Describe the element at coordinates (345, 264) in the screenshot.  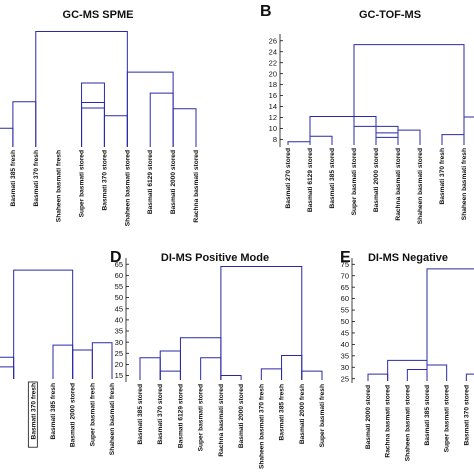
I see `y-tick-label: 75` at that location.